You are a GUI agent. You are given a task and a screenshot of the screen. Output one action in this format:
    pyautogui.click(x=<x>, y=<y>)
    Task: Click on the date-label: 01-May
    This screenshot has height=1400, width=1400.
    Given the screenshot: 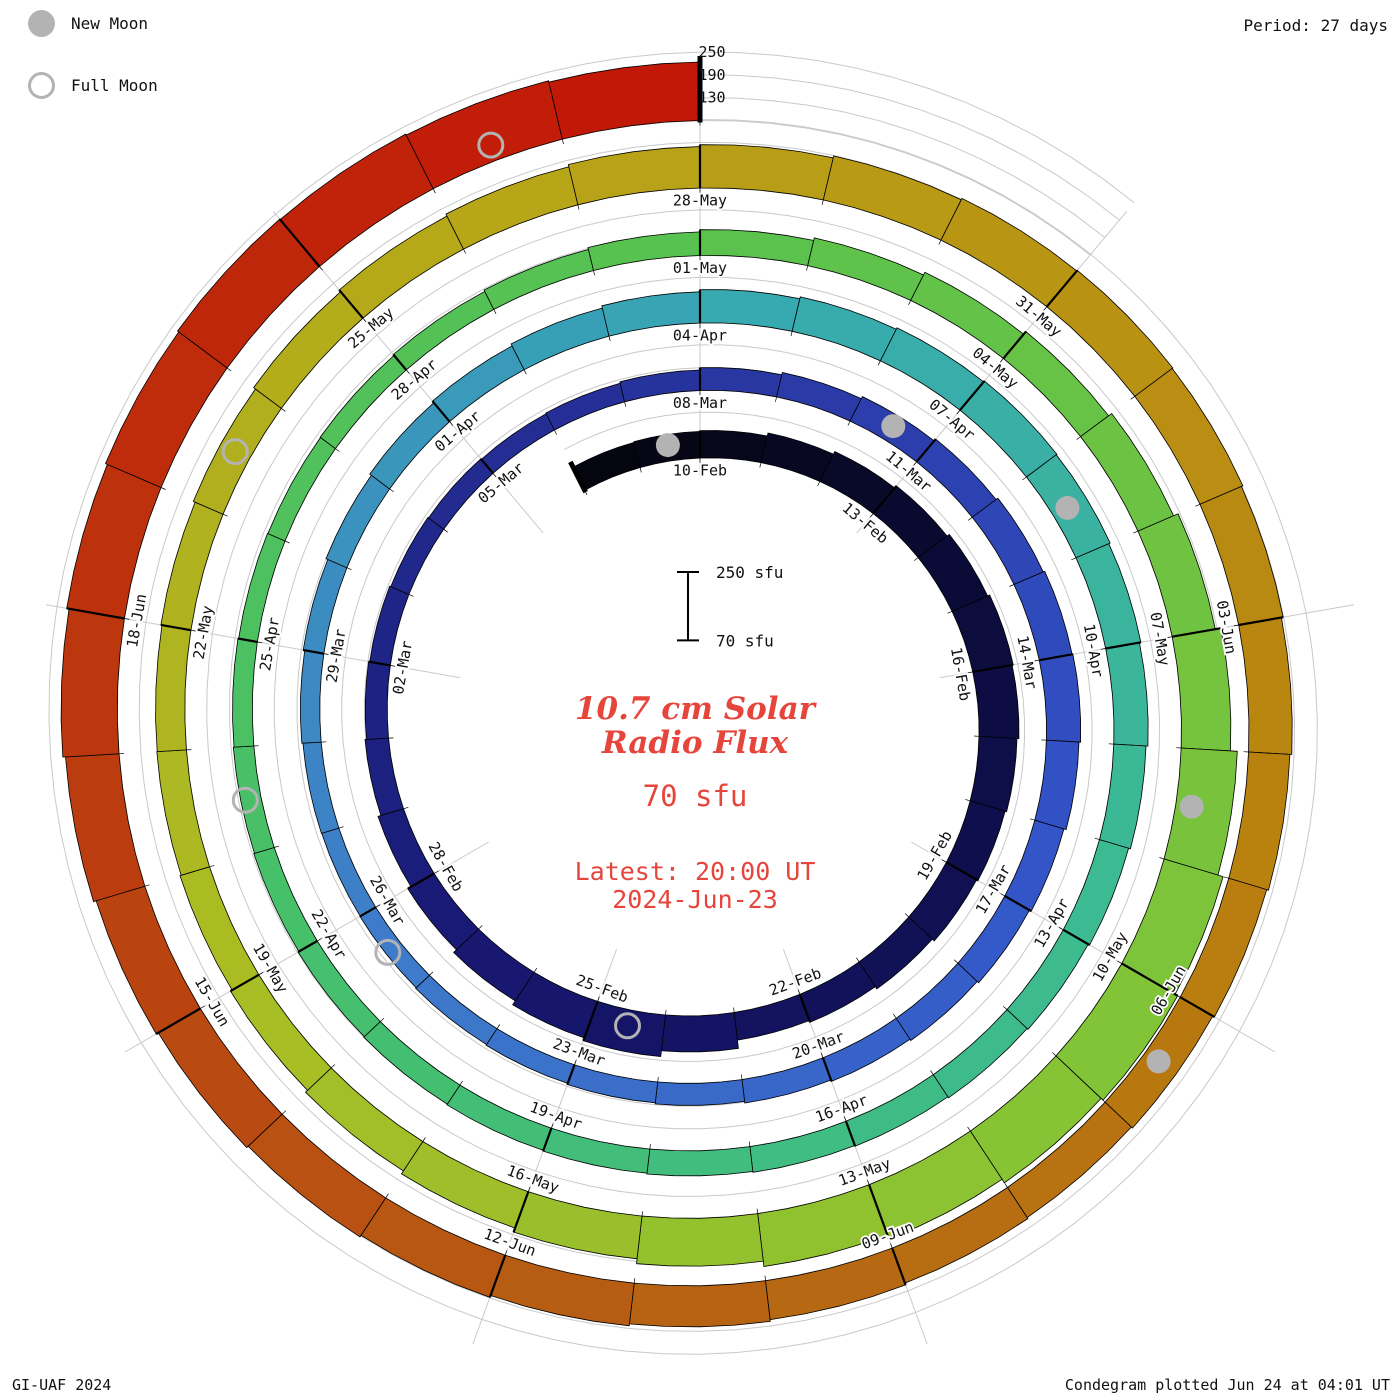 What is the action you would take?
    pyautogui.click(x=700, y=268)
    